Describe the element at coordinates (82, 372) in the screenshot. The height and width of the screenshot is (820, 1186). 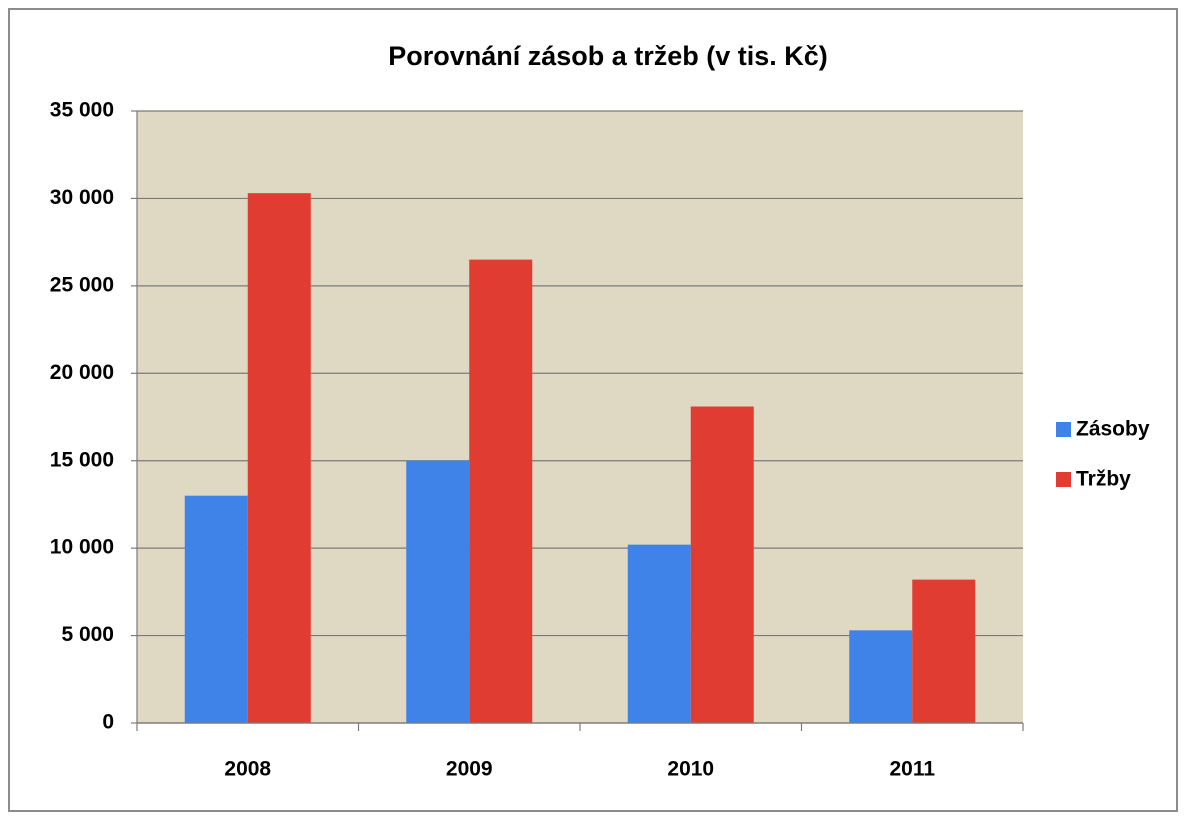
I see `y-tick-label: 20 000` at that location.